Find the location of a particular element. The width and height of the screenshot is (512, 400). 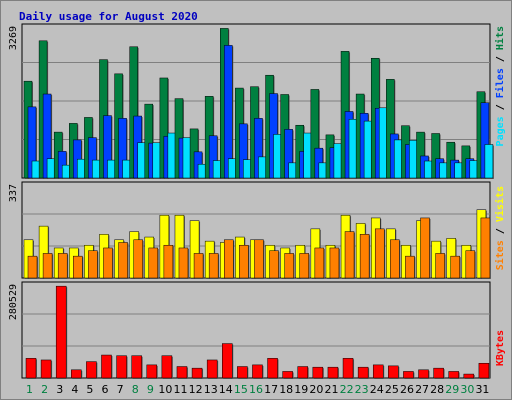

x-label-day-9: 9 is located at coordinates (150, 389).